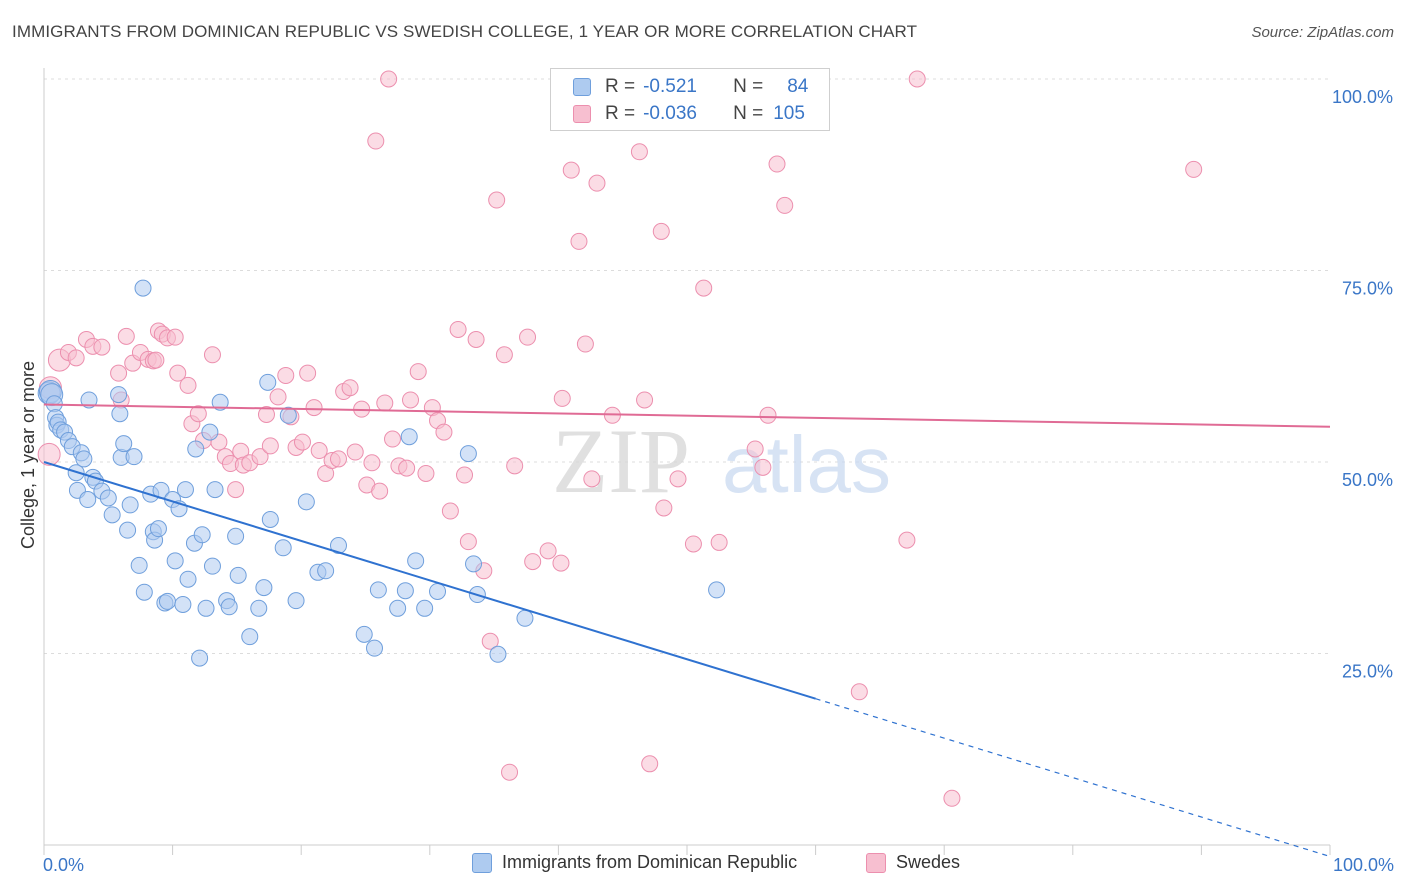 This screenshot has height=892, width=1406. What do you see at coordinates (721, 461) in the screenshot?
I see `watermark: ZIP atlas` at bounding box center [721, 461].